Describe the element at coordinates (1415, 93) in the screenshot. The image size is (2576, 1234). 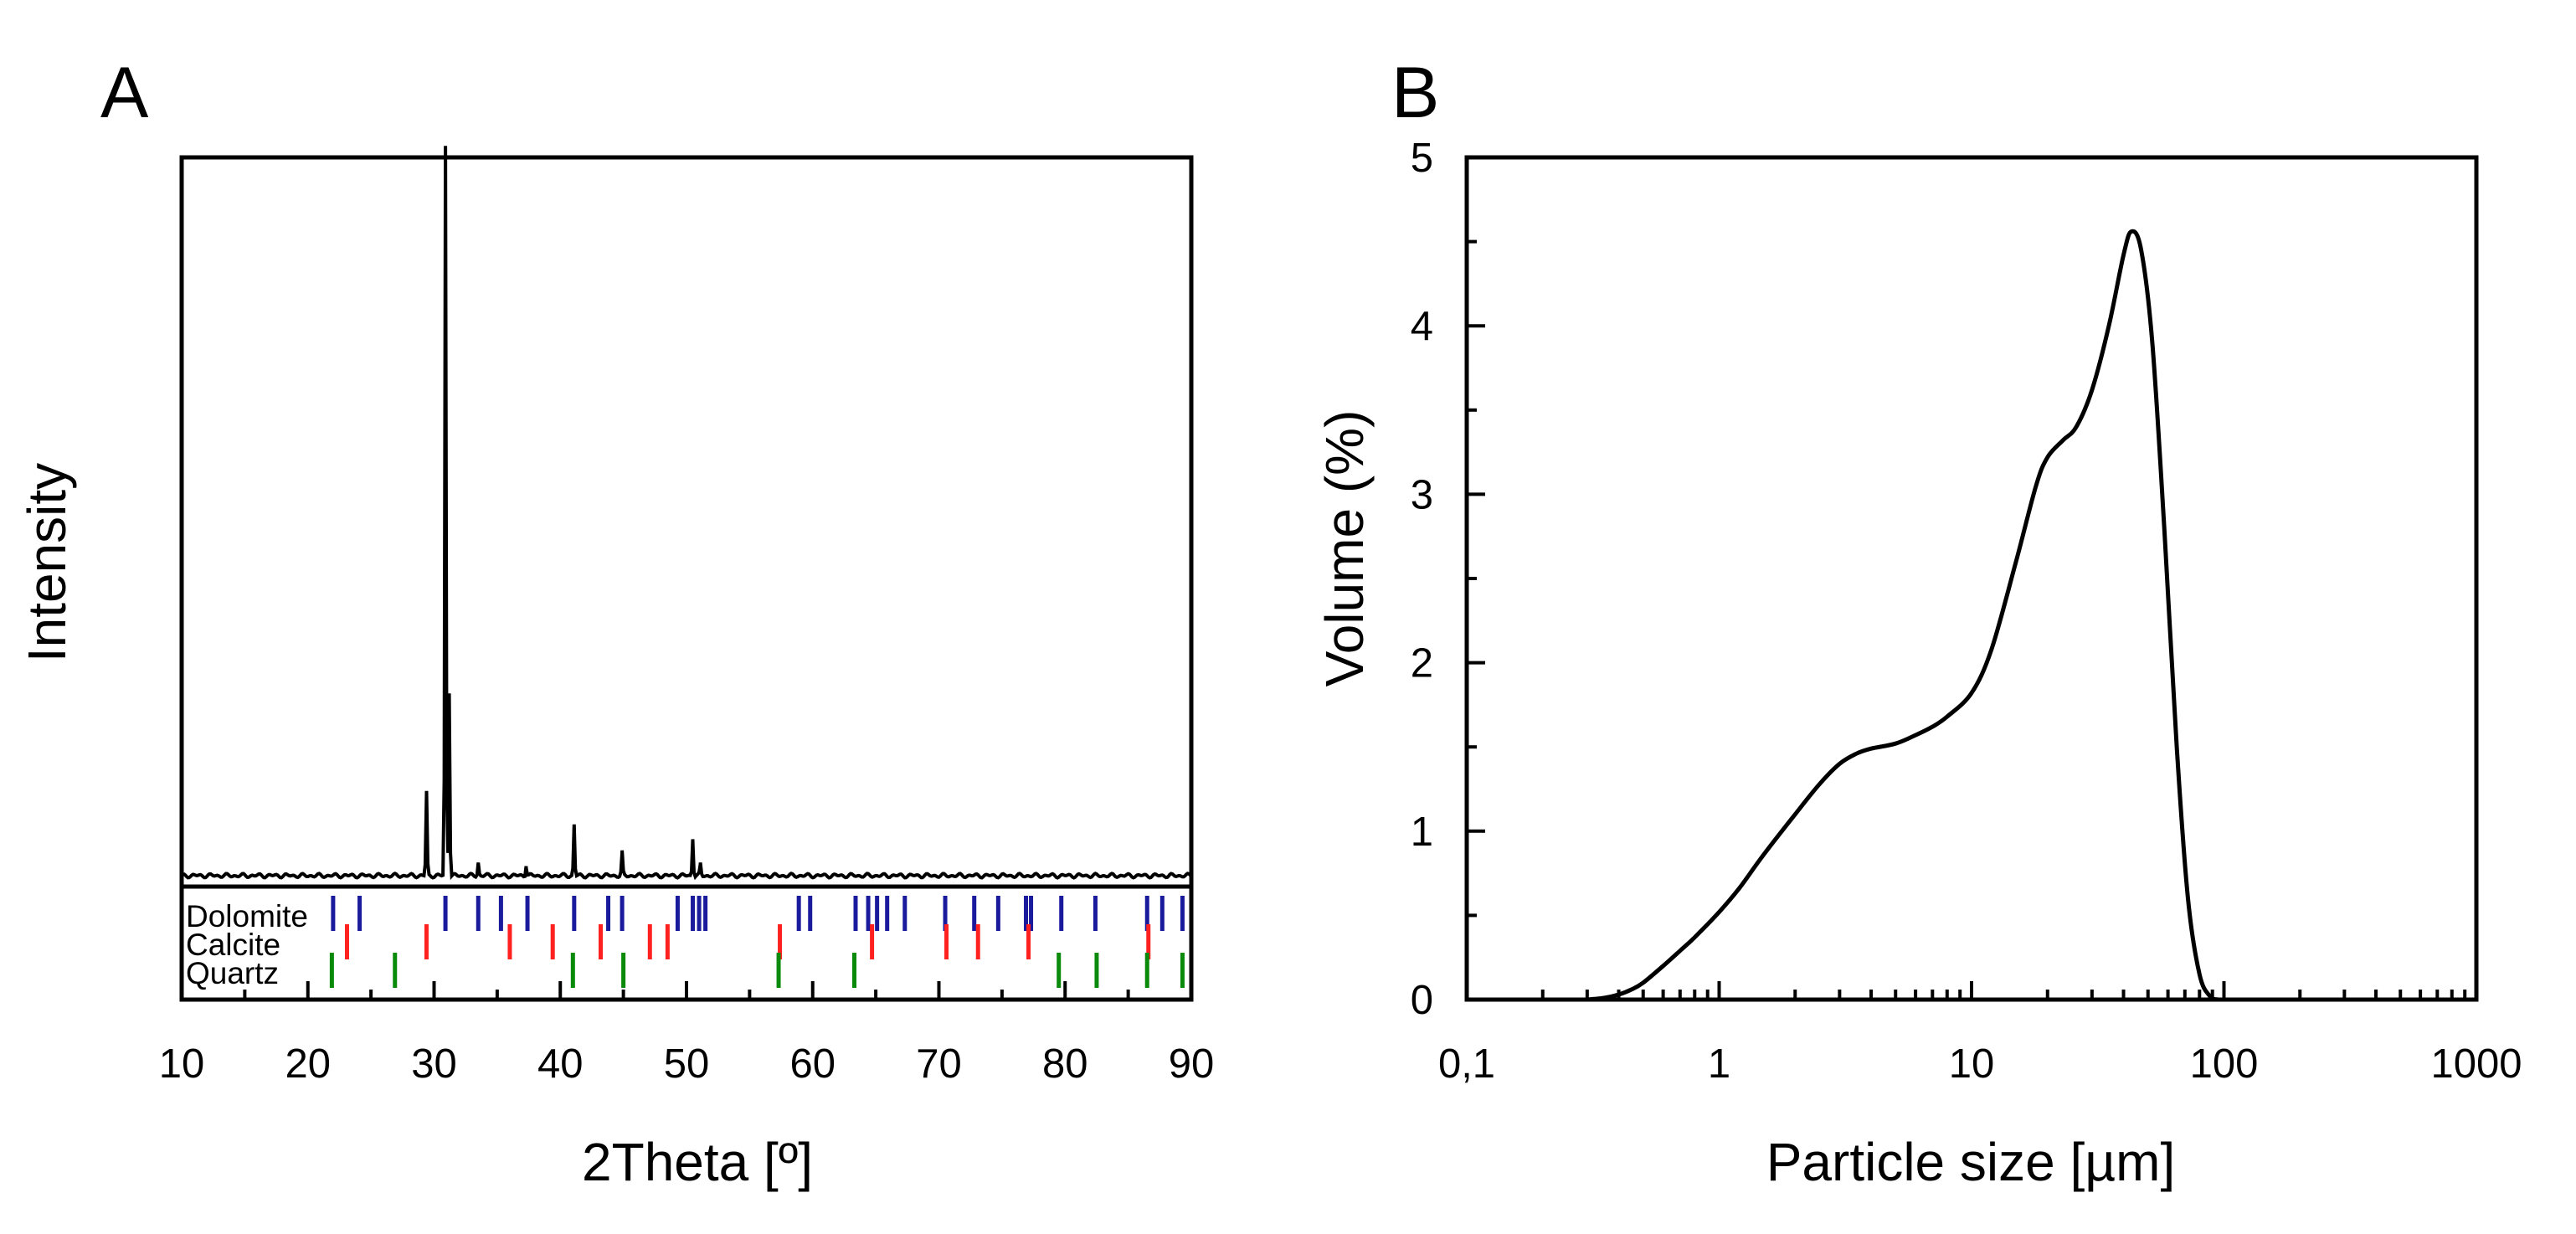
I see `panel-b-letter: B` at that location.